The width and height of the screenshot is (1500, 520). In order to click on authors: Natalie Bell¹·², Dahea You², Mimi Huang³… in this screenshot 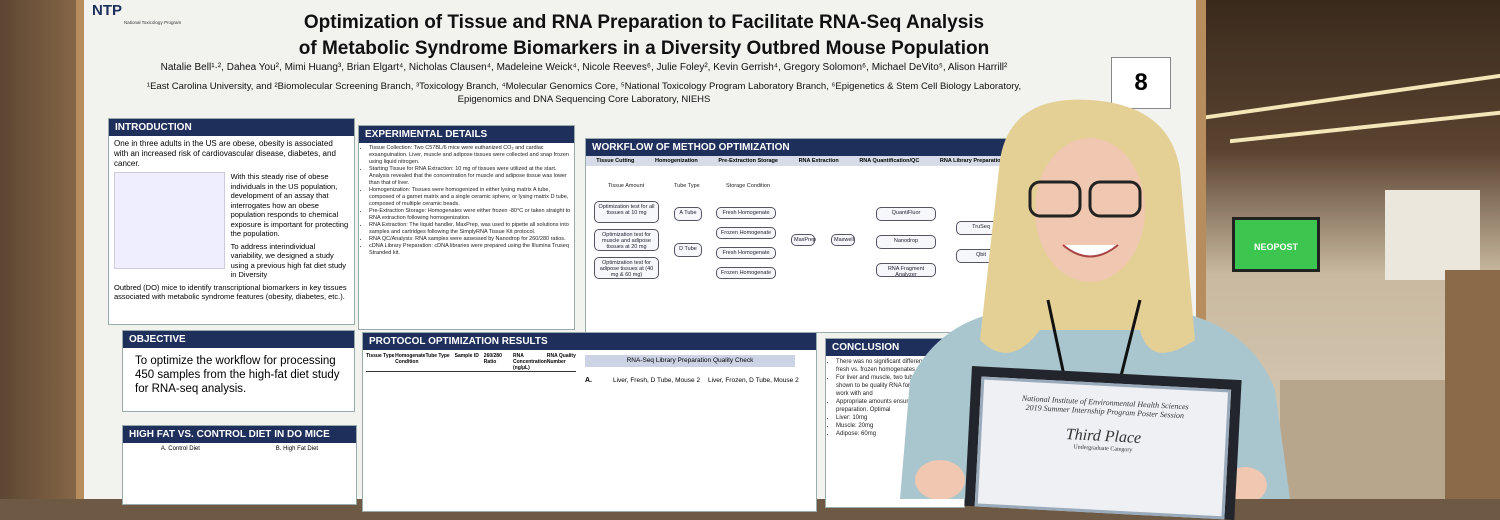, I will do `click(584, 67)`.